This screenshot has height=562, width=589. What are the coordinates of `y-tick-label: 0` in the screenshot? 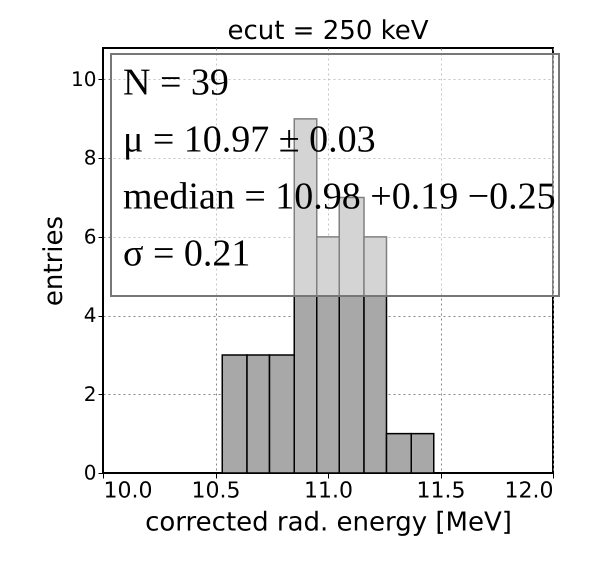 It's located at (90, 472).